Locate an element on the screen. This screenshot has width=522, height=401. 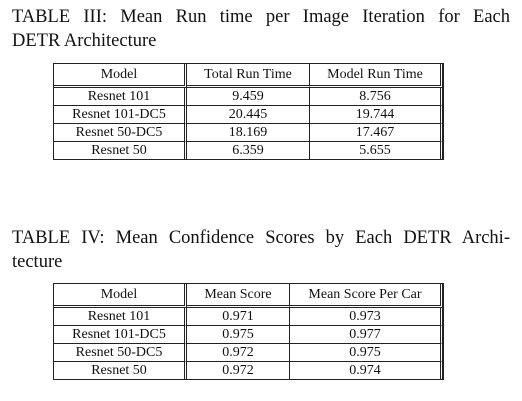
table-3-caption-cont: DETR Architecture is located at coordinates (261, 53).